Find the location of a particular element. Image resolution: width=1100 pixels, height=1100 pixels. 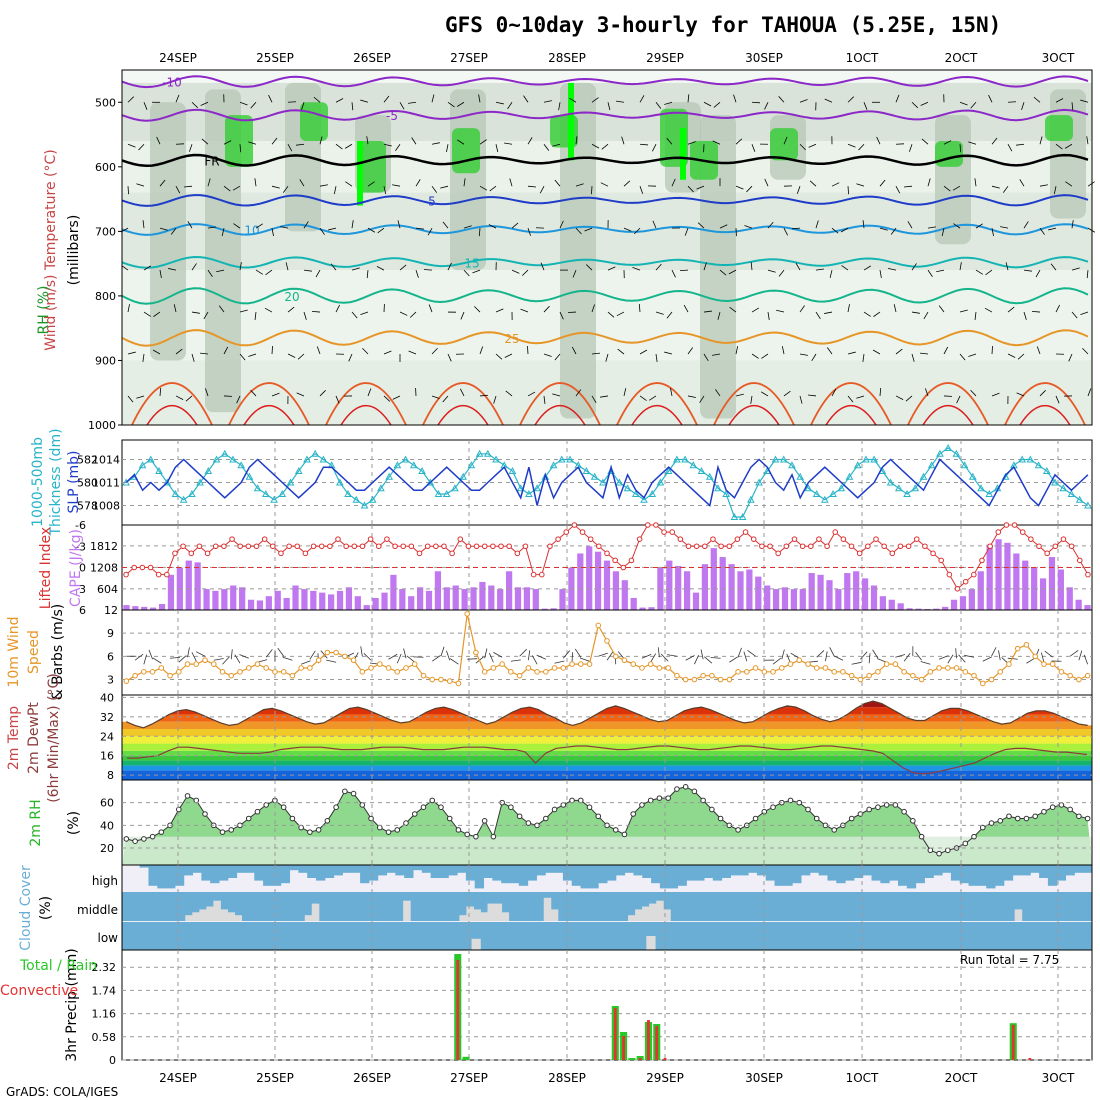

pressure-tick: 500 is located at coordinates (105, 102).